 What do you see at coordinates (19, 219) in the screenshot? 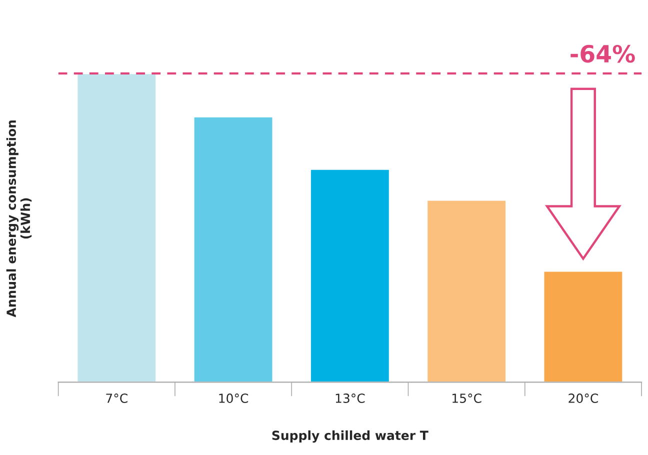
I see `y-axis-title: Annual energy consumption (kWh)` at bounding box center [19, 219].